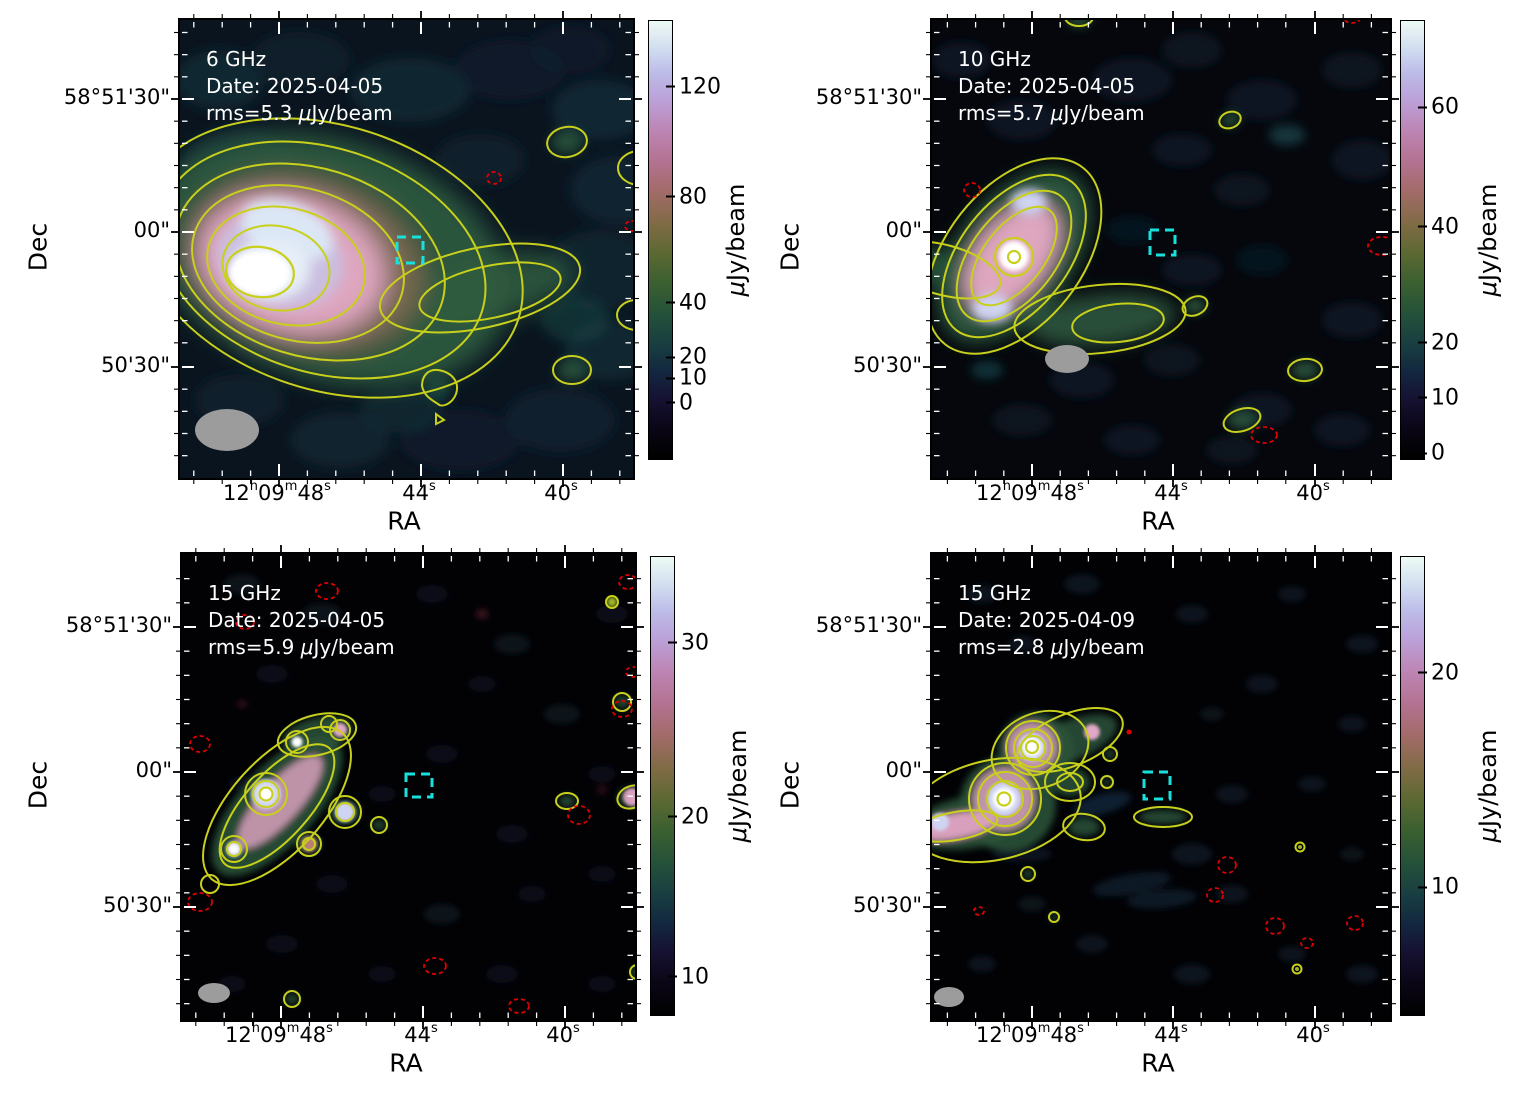 The image size is (1520, 1098). Describe the element at coordinates (686, 196) in the screenshot. I see `colorbar-tick: 80` at that location.